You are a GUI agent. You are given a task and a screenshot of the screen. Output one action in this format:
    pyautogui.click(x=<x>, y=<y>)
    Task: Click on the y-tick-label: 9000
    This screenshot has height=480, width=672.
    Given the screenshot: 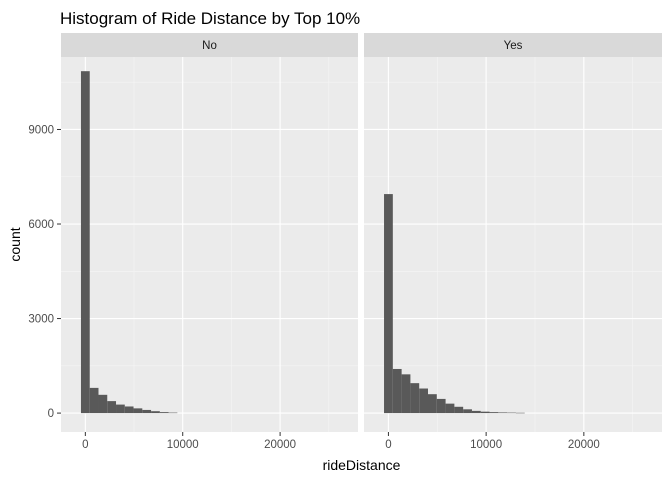 What is the action you would take?
    pyautogui.click(x=41, y=130)
    